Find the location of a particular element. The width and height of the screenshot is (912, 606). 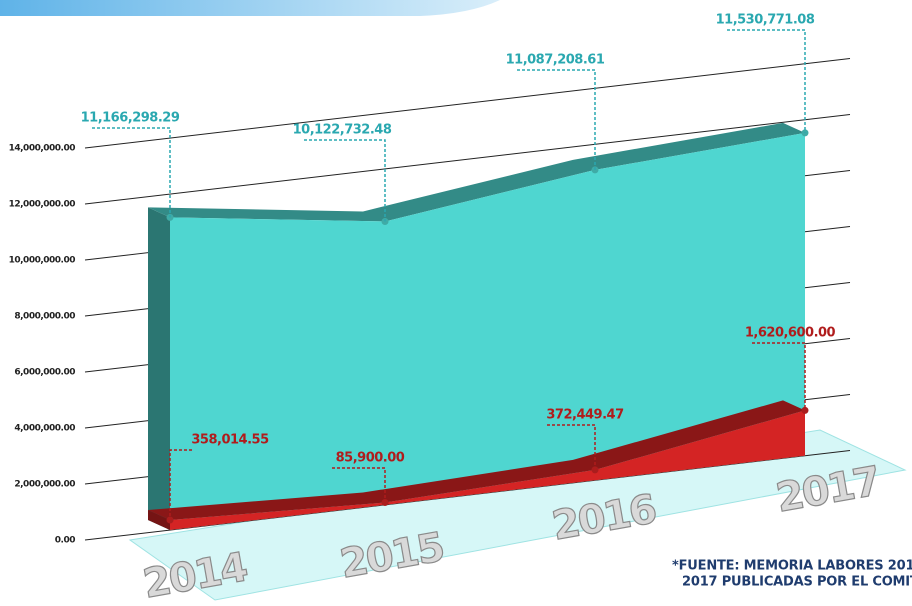

value-label: 10,122,732.48 is located at coordinates (342, 130).